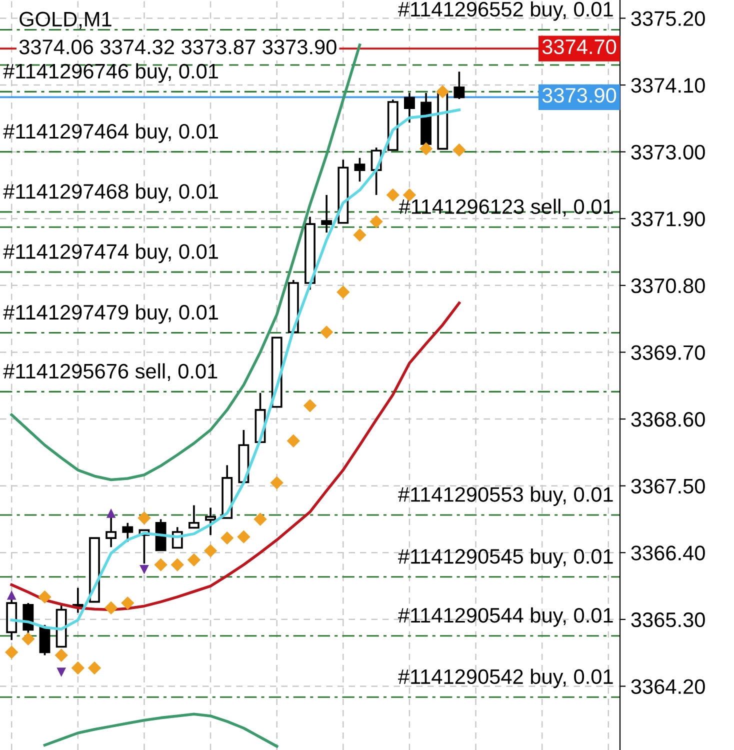 The height and width of the screenshot is (750, 734). I want to click on y-tick-label: 3369.70, so click(668, 352).